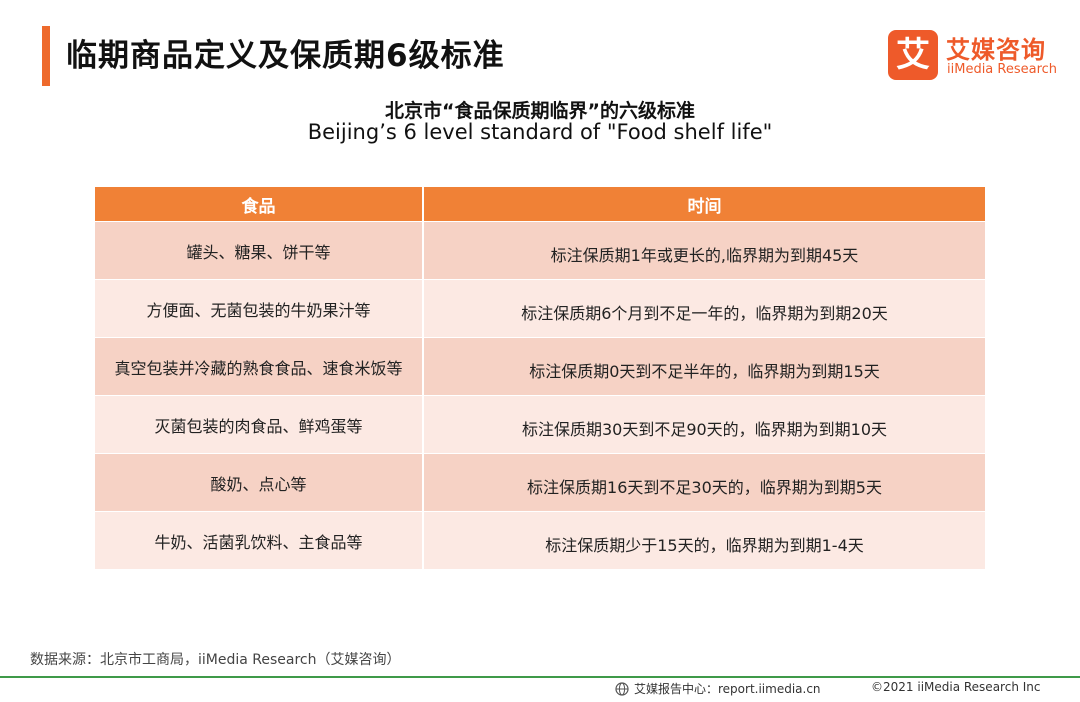 The height and width of the screenshot is (702, 1080). I want to click on footer-divider, so click(540, 677).